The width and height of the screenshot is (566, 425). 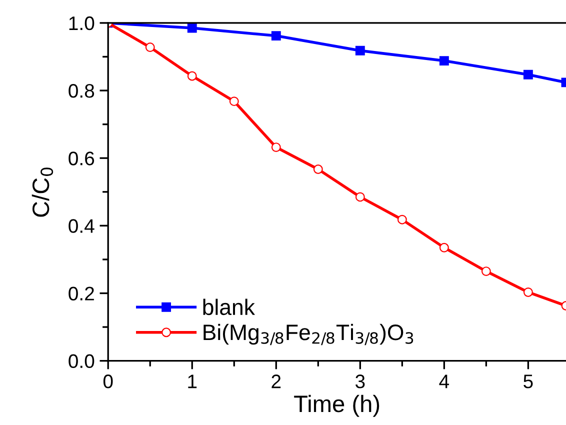 I want to click on y-tick-label: 1.0, so click(x=81, y=23).